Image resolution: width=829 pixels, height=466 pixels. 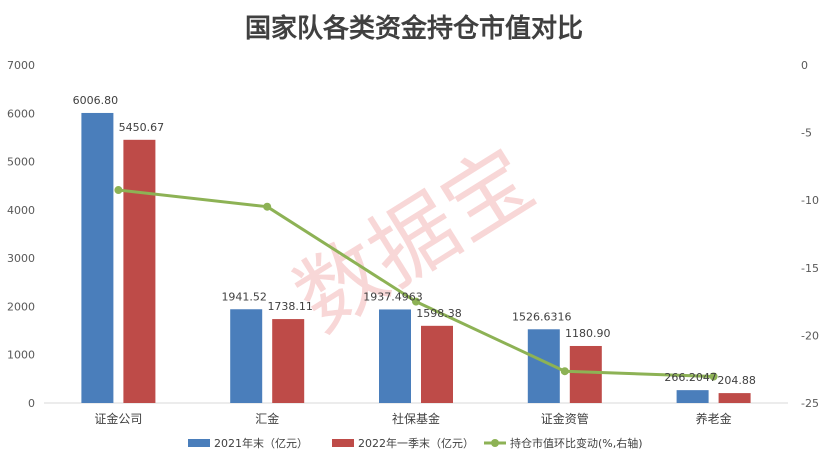 I want to click on right-tick-label: -5, so click(x=806, y=133).